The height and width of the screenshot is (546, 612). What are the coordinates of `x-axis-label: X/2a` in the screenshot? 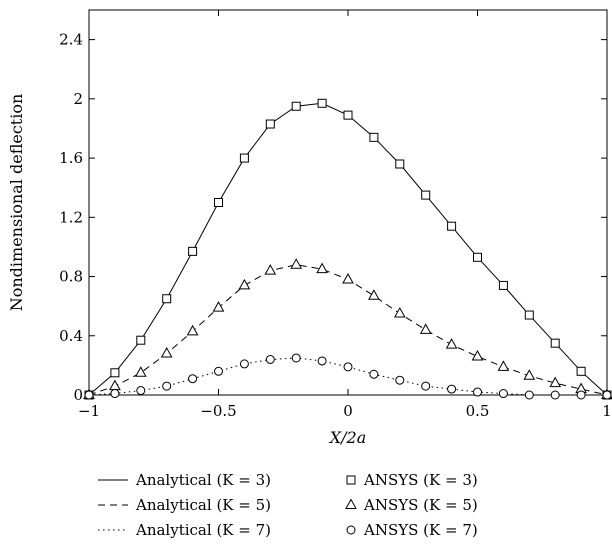 It's located at (347, 437).